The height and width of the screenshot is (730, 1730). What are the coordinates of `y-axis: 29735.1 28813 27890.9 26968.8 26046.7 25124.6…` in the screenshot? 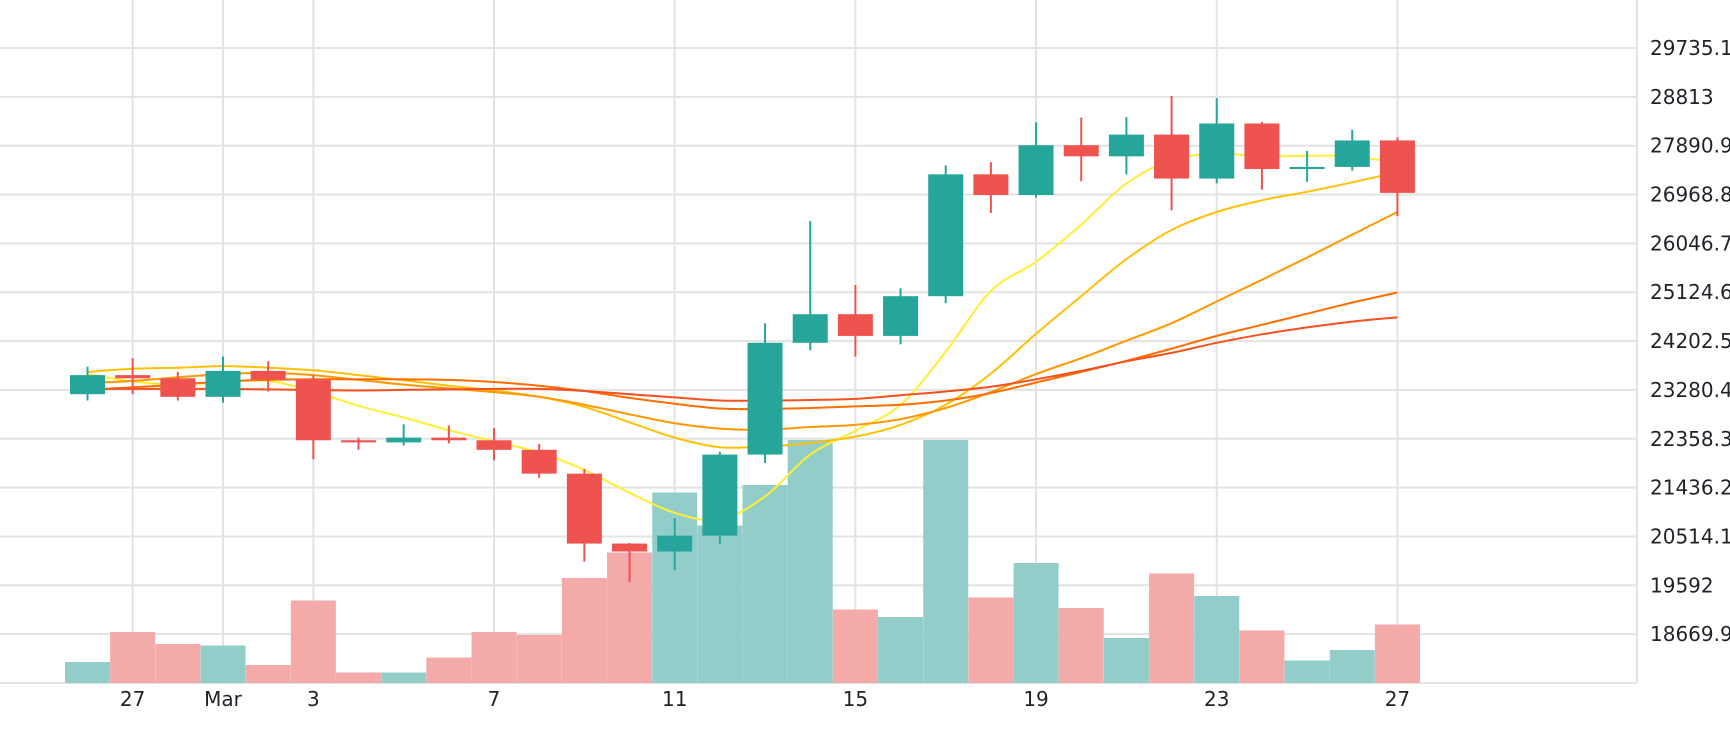 It's located at (1690, 341).